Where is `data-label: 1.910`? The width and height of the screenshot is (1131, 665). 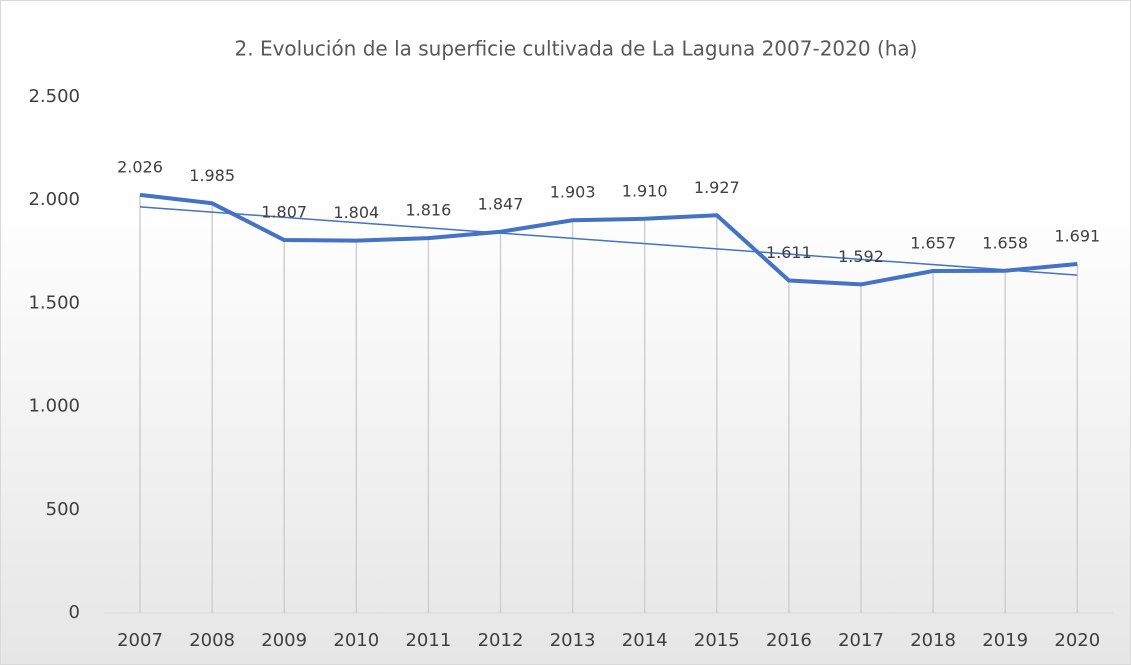
data-label: 1.910 is located at coordinates (645, 190).